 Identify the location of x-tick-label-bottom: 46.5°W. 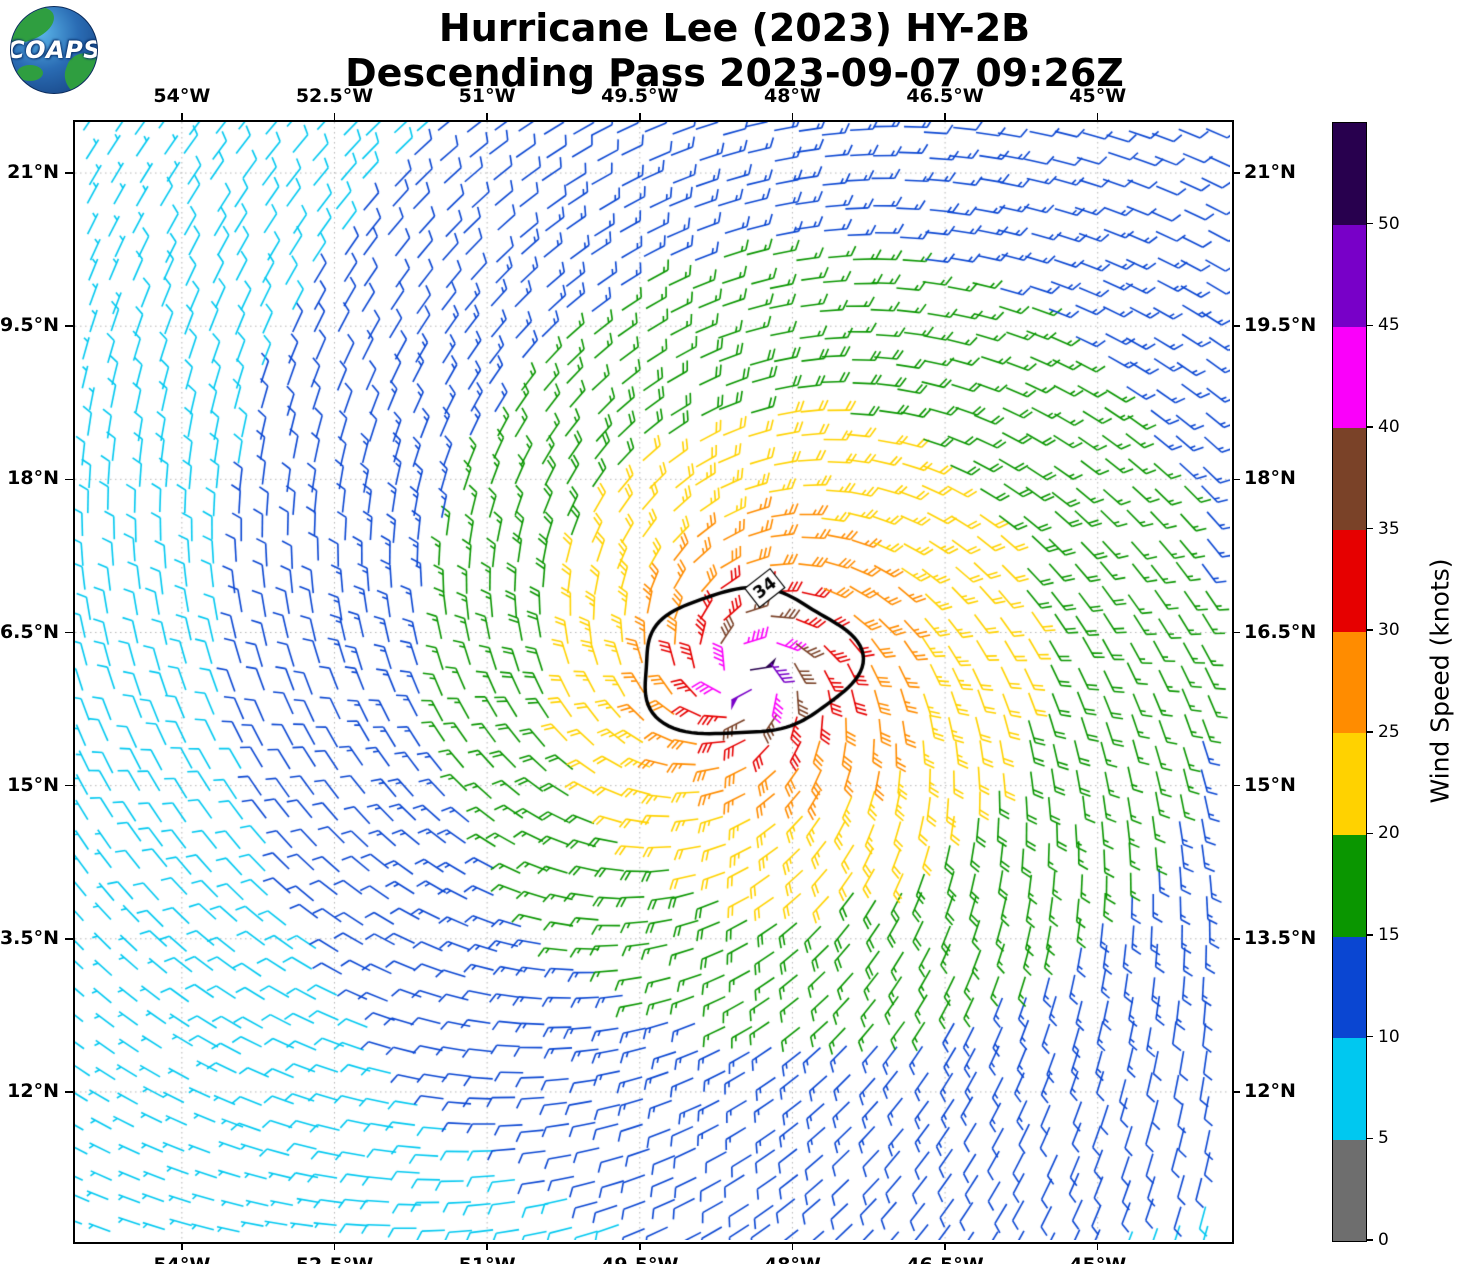
(944, 1259).